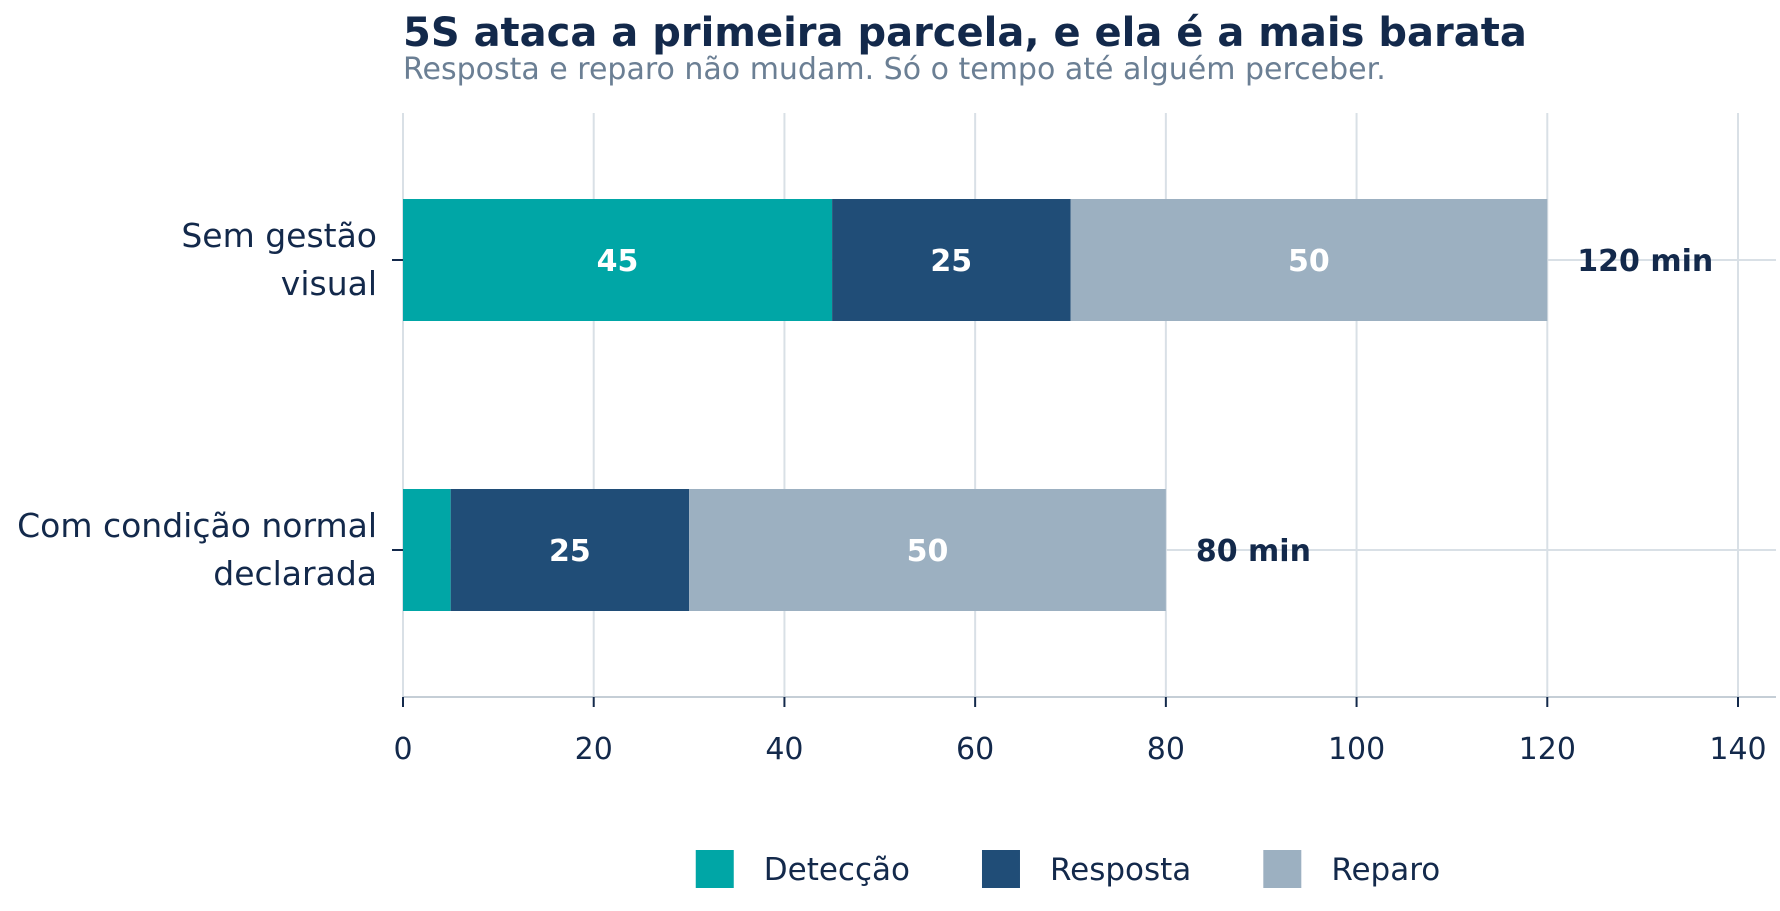 This screenshot has height=911, width=1780. Describe the element at coordinates (594, 749) in the screenshot. I see `x-tick-label: 20` at that location.